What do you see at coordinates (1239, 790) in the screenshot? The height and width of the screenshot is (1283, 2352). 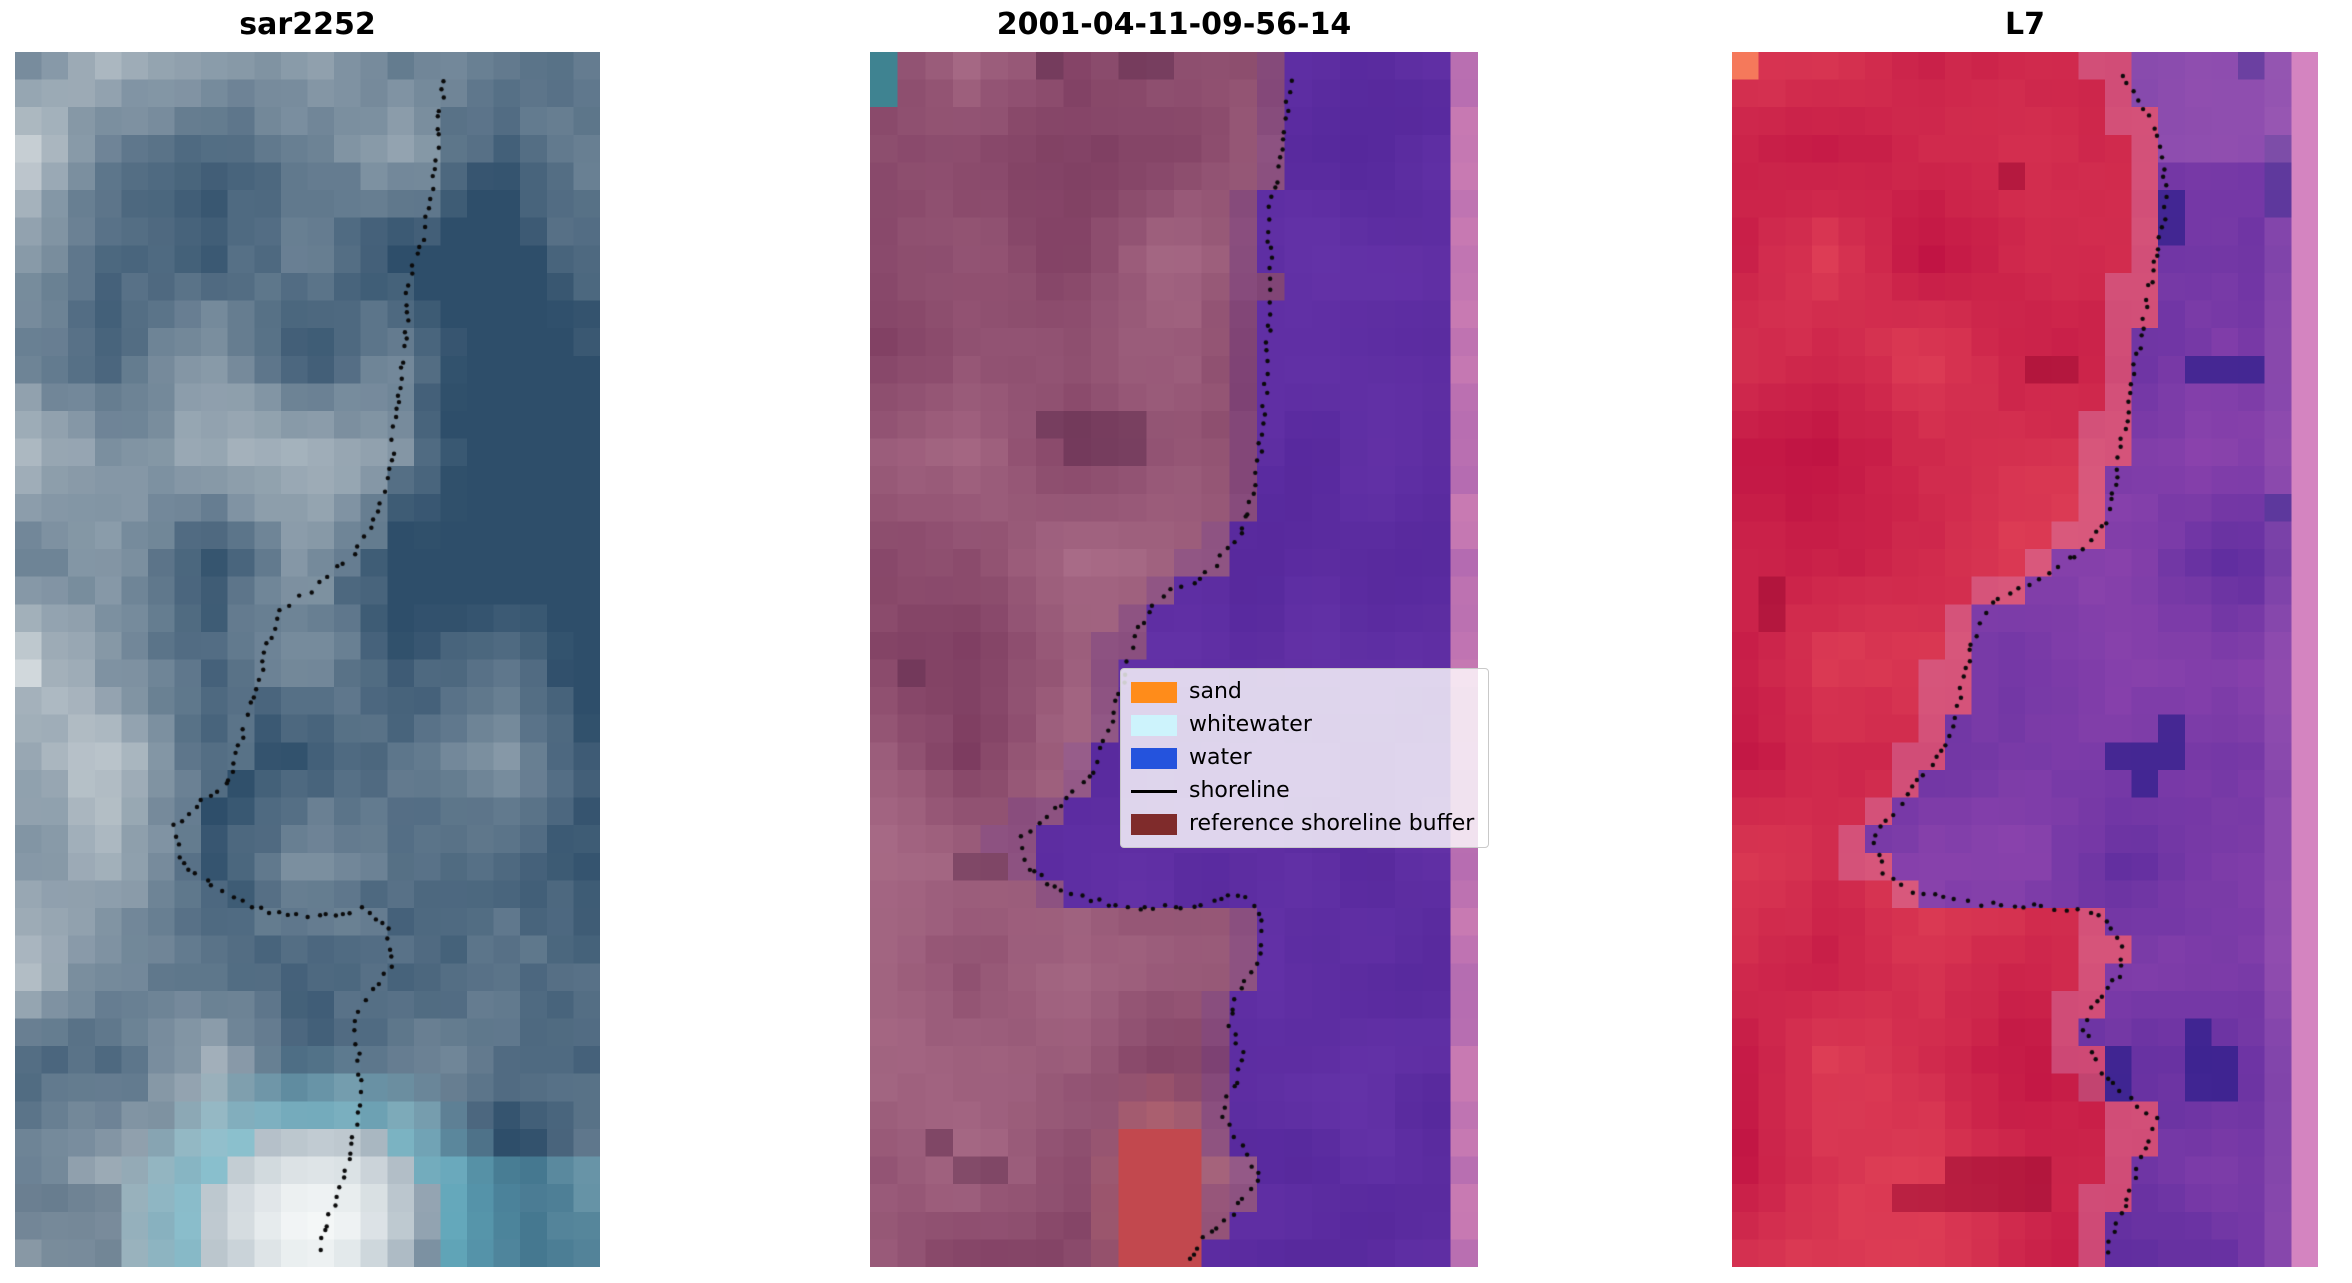 I see `legend-label-shoreline: shoreline` at bounding box center [1239, 790].